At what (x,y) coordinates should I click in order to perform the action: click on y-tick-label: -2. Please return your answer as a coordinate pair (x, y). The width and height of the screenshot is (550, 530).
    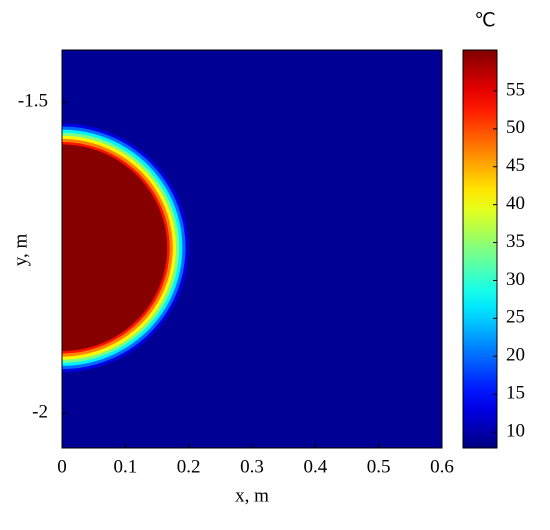
    Looking at the image, I should click on (40, 412).